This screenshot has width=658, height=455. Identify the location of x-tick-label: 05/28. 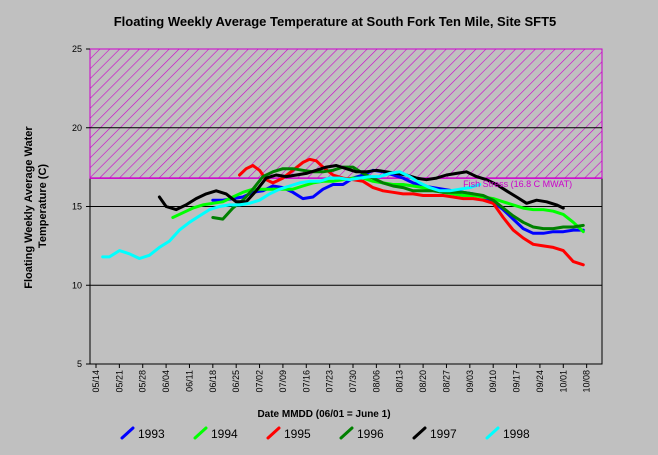
(143, 381).